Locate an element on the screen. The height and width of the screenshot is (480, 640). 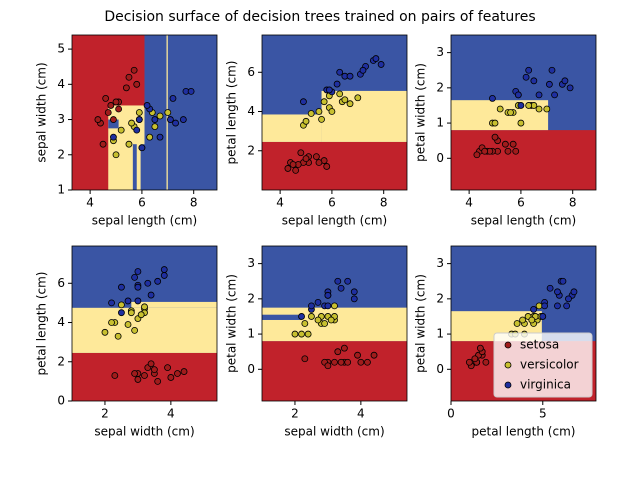
x-tick-label: 0 is located at coordinates (451, 414).